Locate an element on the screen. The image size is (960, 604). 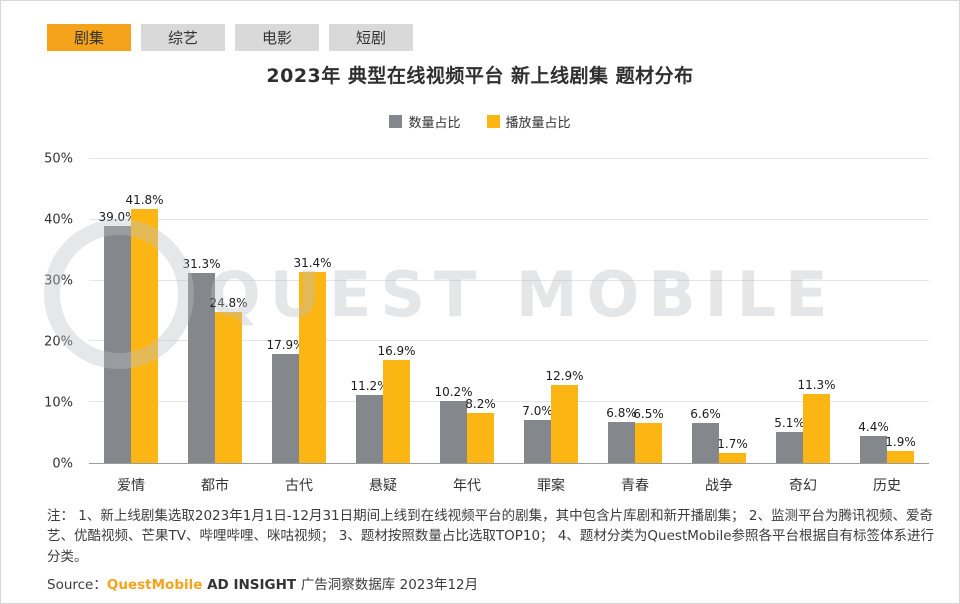
tab-movie: 电影 is located at coordinates (277, 37).